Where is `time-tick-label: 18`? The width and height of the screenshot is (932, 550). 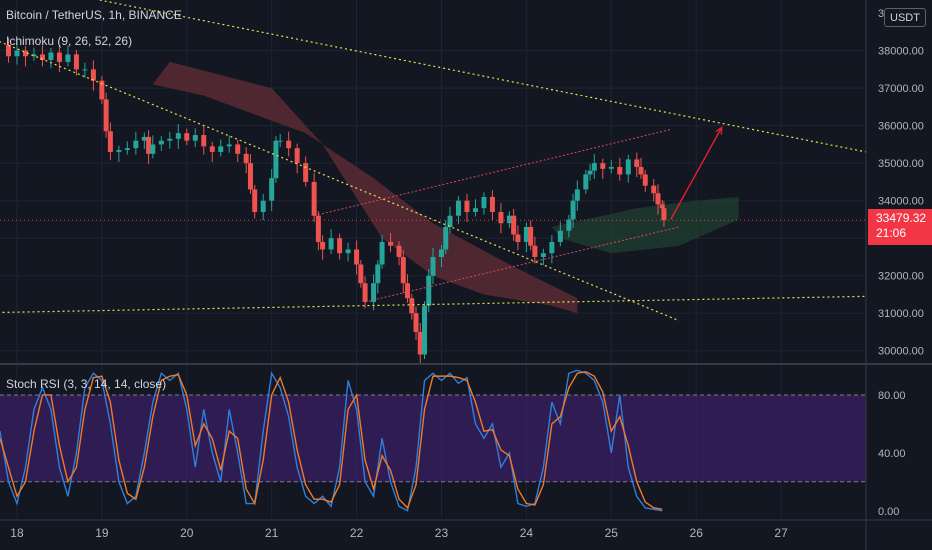 time-tick-label: 18 is located at coordinates (17, 533).